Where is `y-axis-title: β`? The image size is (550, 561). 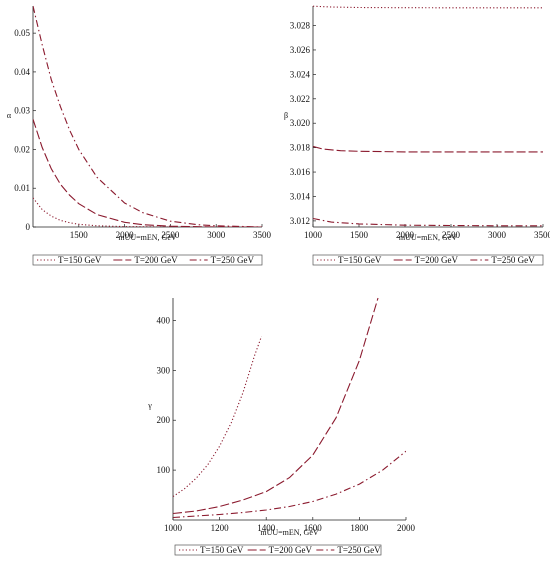
y-axis-title: β is located at coordinates (286, 115).